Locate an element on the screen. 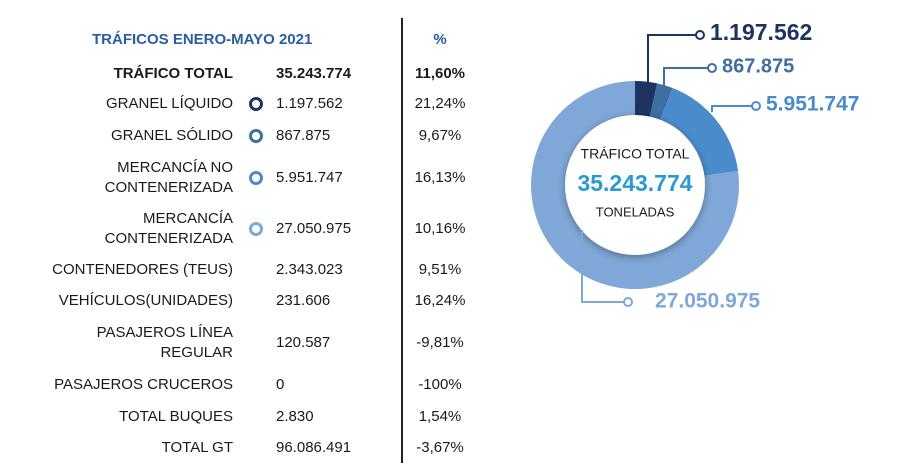 The image size is (917, 473). row-pct: -100% is located at coordinates (440, 384).